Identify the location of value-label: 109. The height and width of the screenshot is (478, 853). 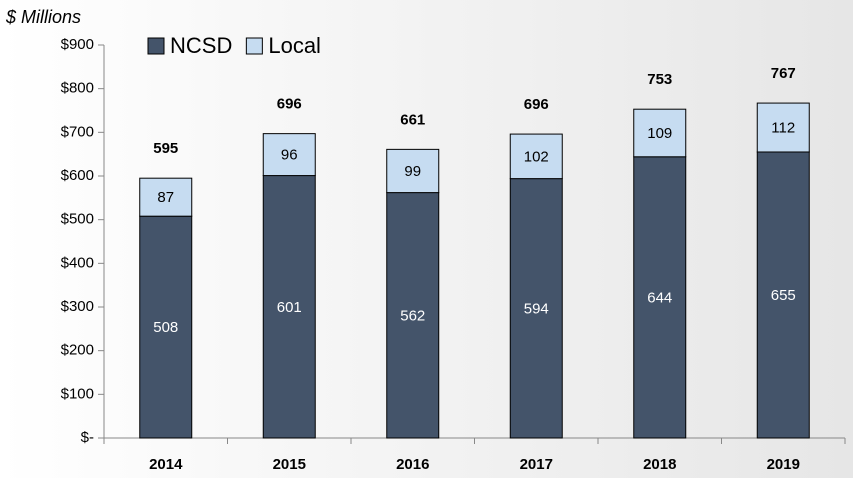
(659, 133).